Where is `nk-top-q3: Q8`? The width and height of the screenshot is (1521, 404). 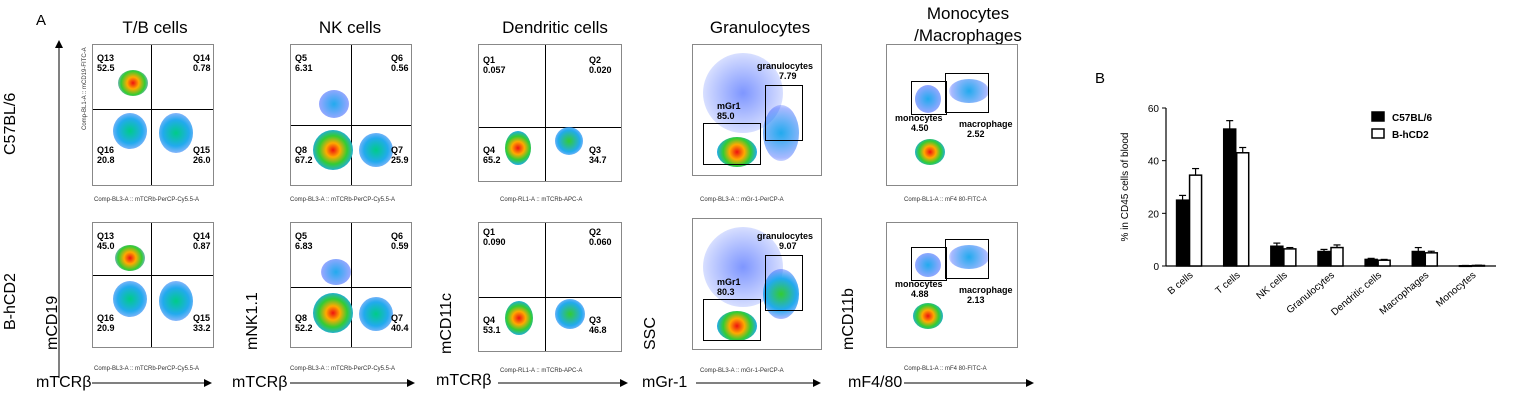
nk-top-q3: Q8 is located at coordinates (301, 150).